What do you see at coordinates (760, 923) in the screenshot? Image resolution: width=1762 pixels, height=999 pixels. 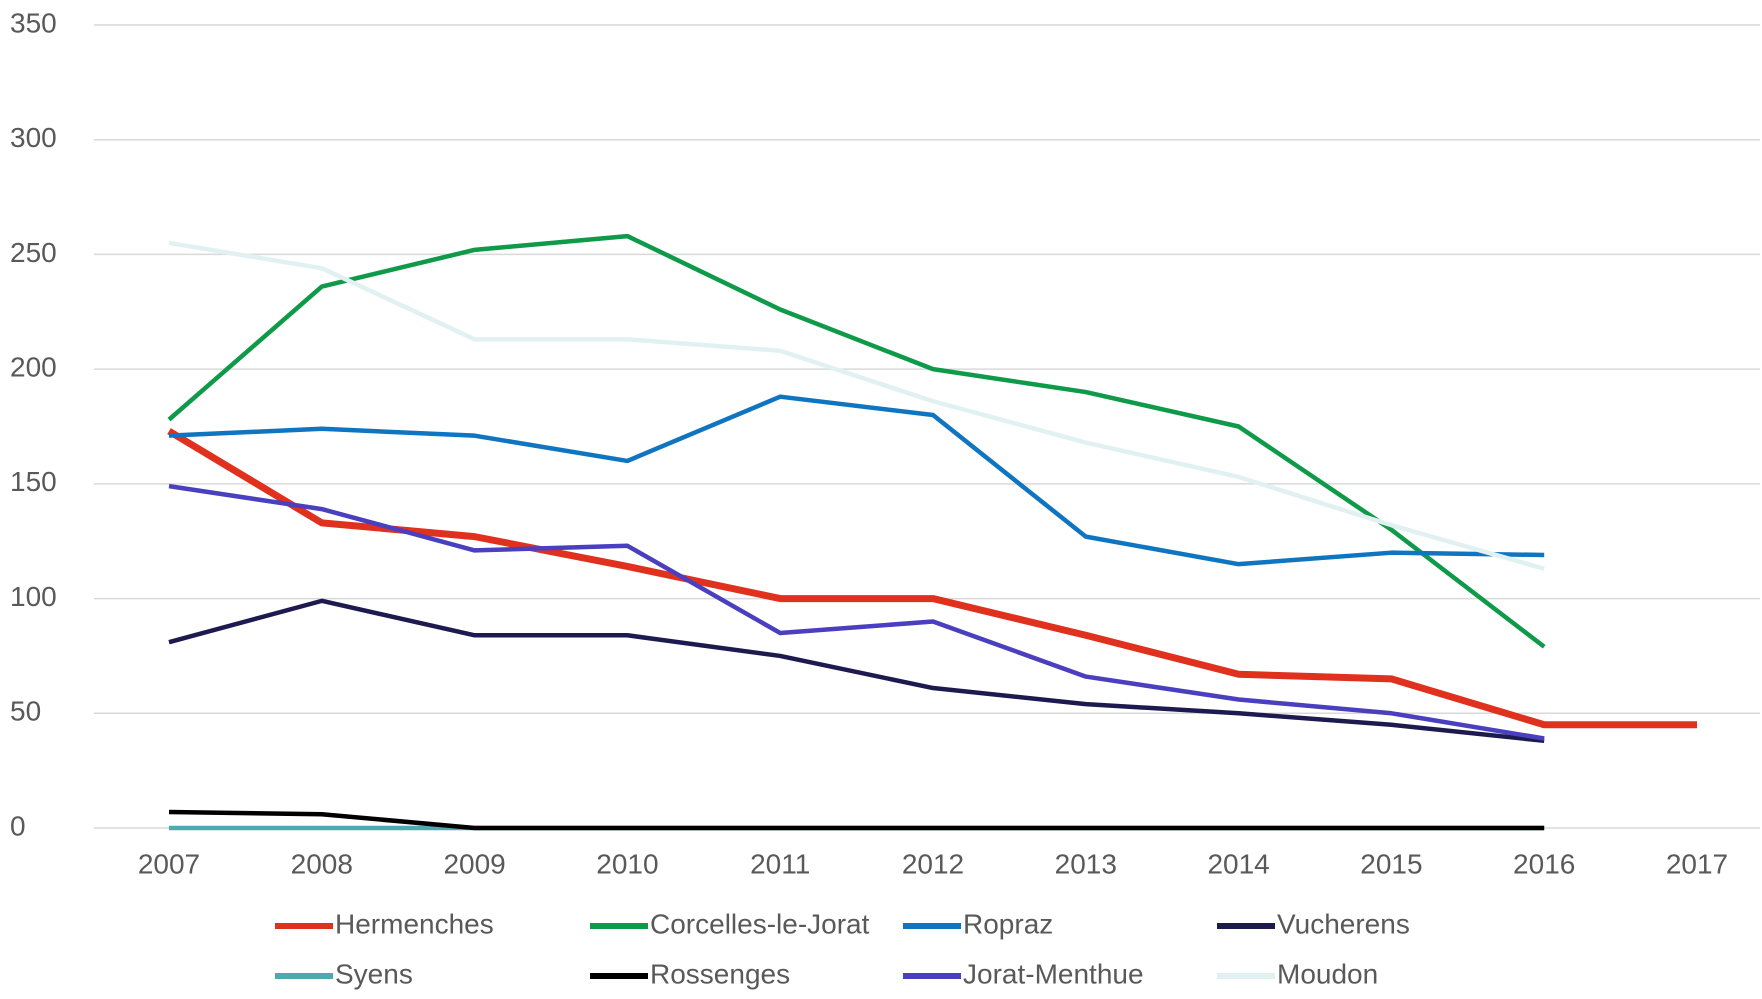 I see `legend-label: Corcelles-le-Jorat` at bounding box center [760, 923].